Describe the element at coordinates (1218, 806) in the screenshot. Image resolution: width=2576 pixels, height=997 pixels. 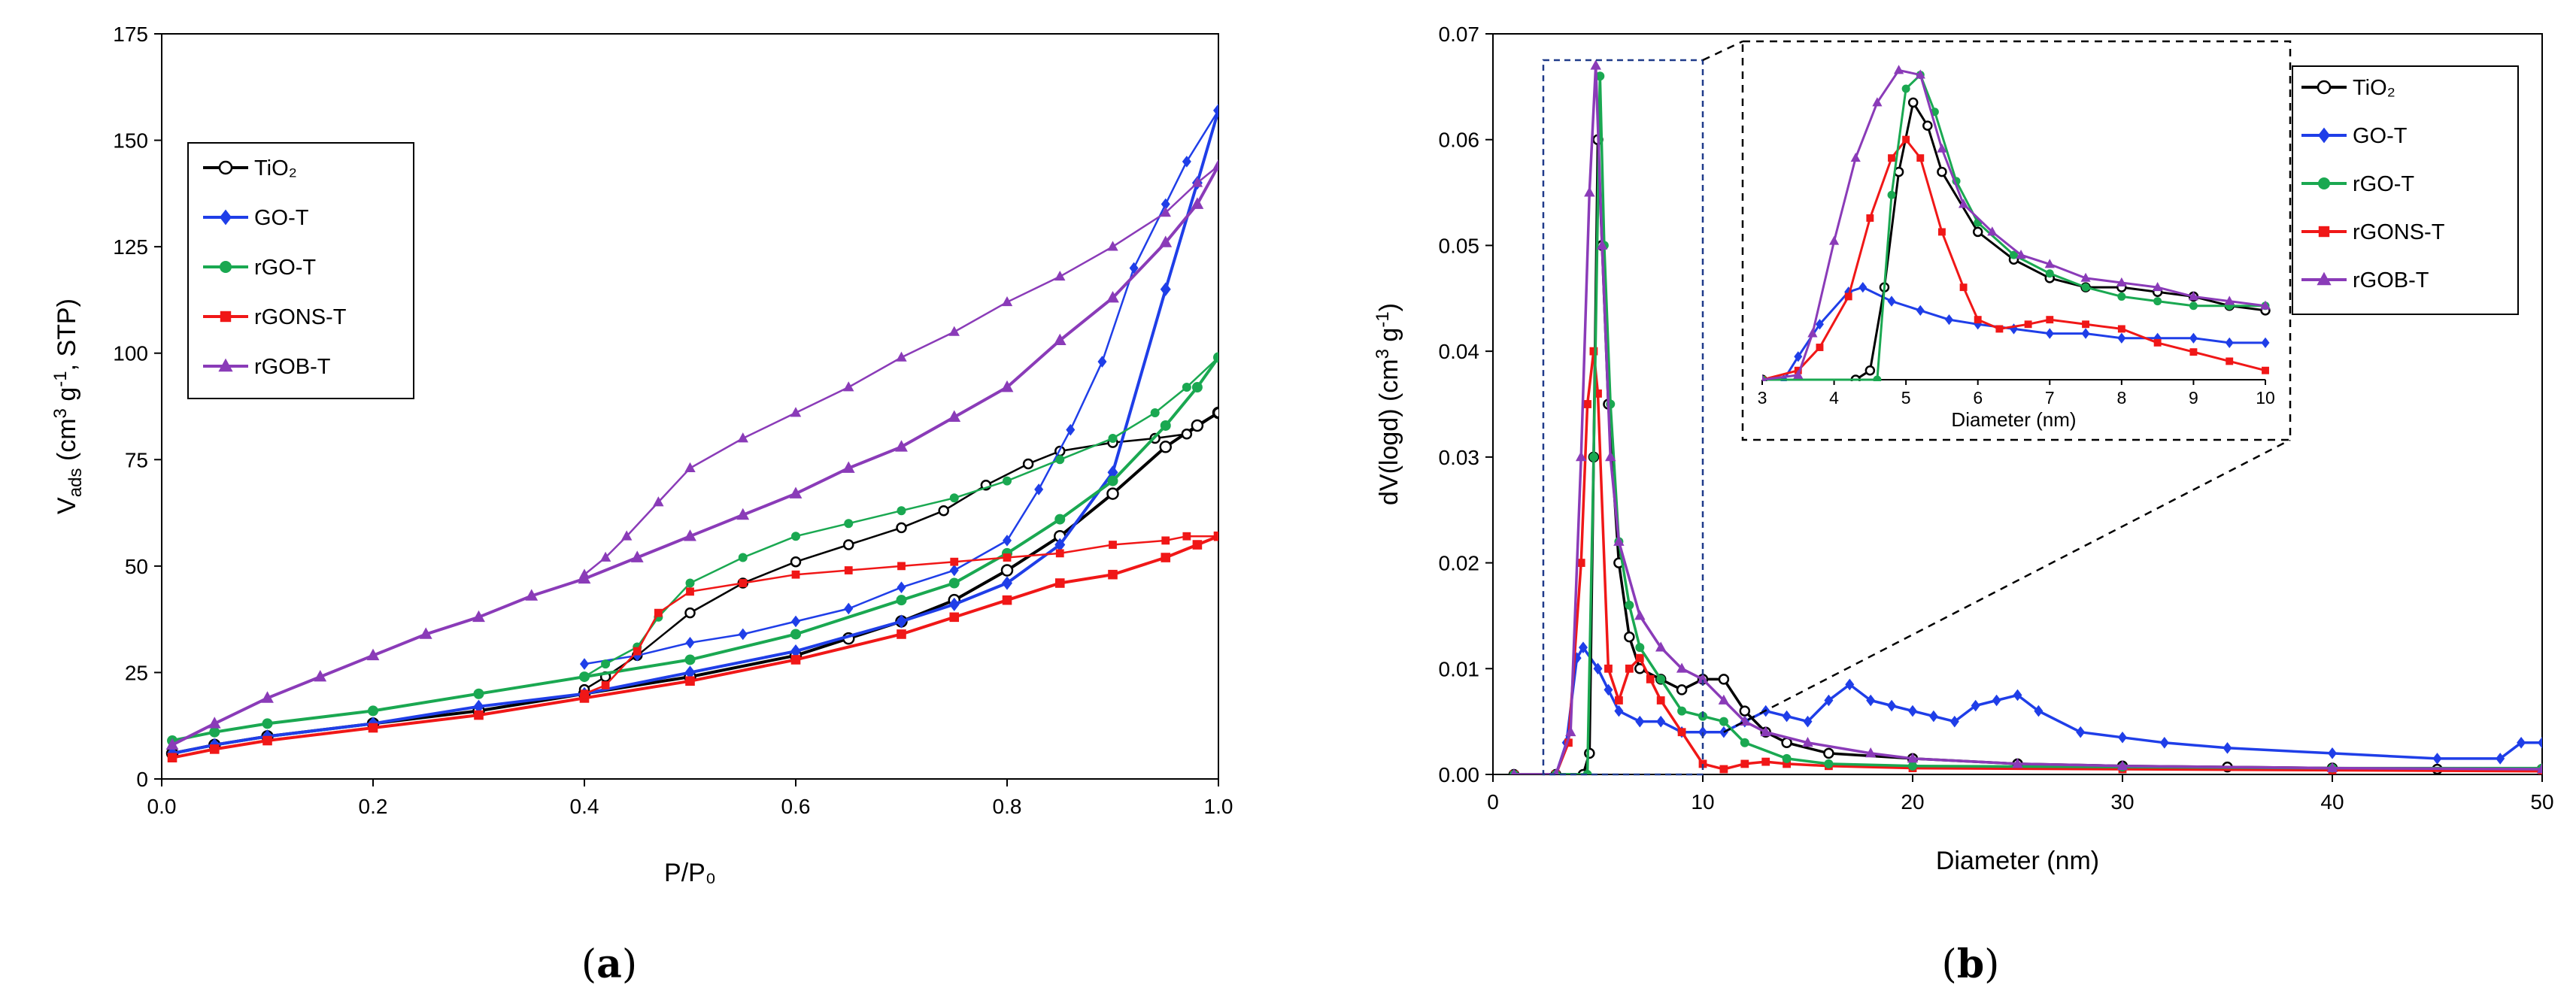
I see `panel-a-xtick-label: 1.0` at that location.